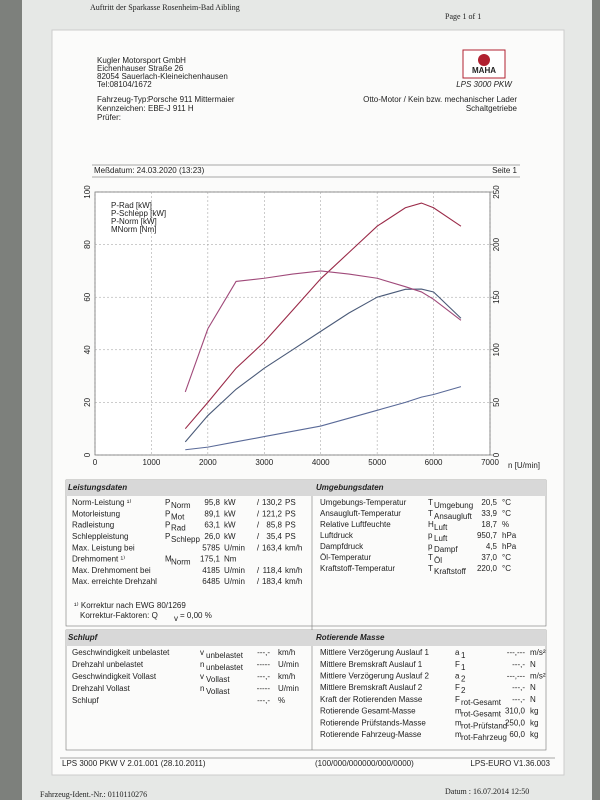  I want to click on row-value: ---,---, so click(516, 652).